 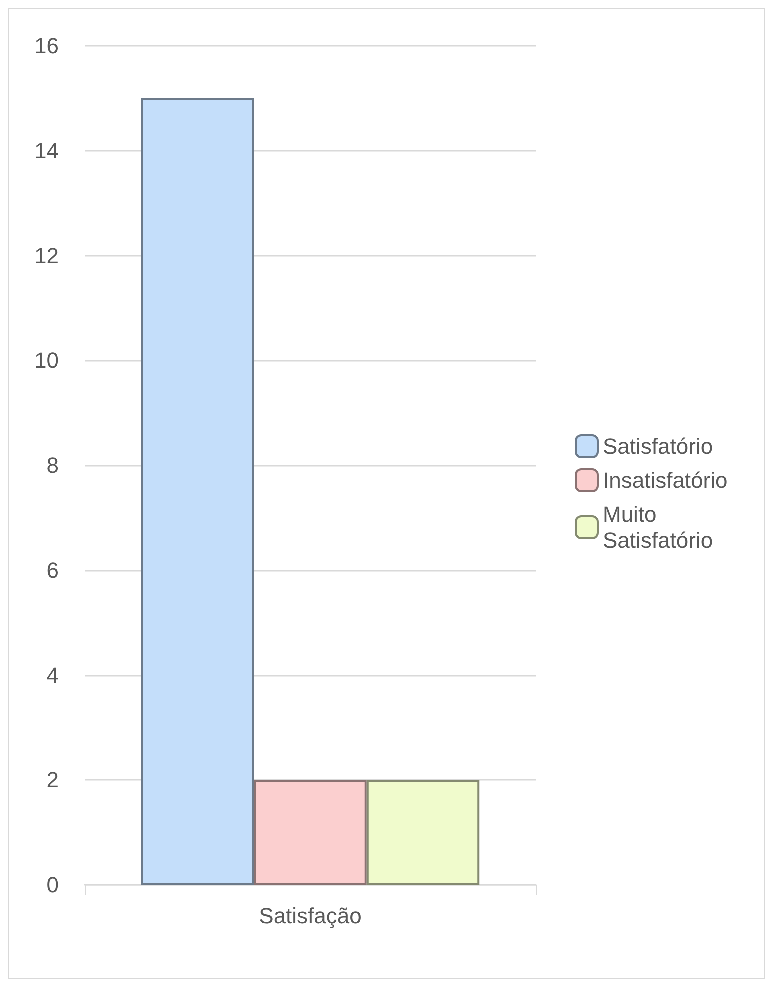 I want to click on y-tick-label: 8, so click(x=52, y=465).